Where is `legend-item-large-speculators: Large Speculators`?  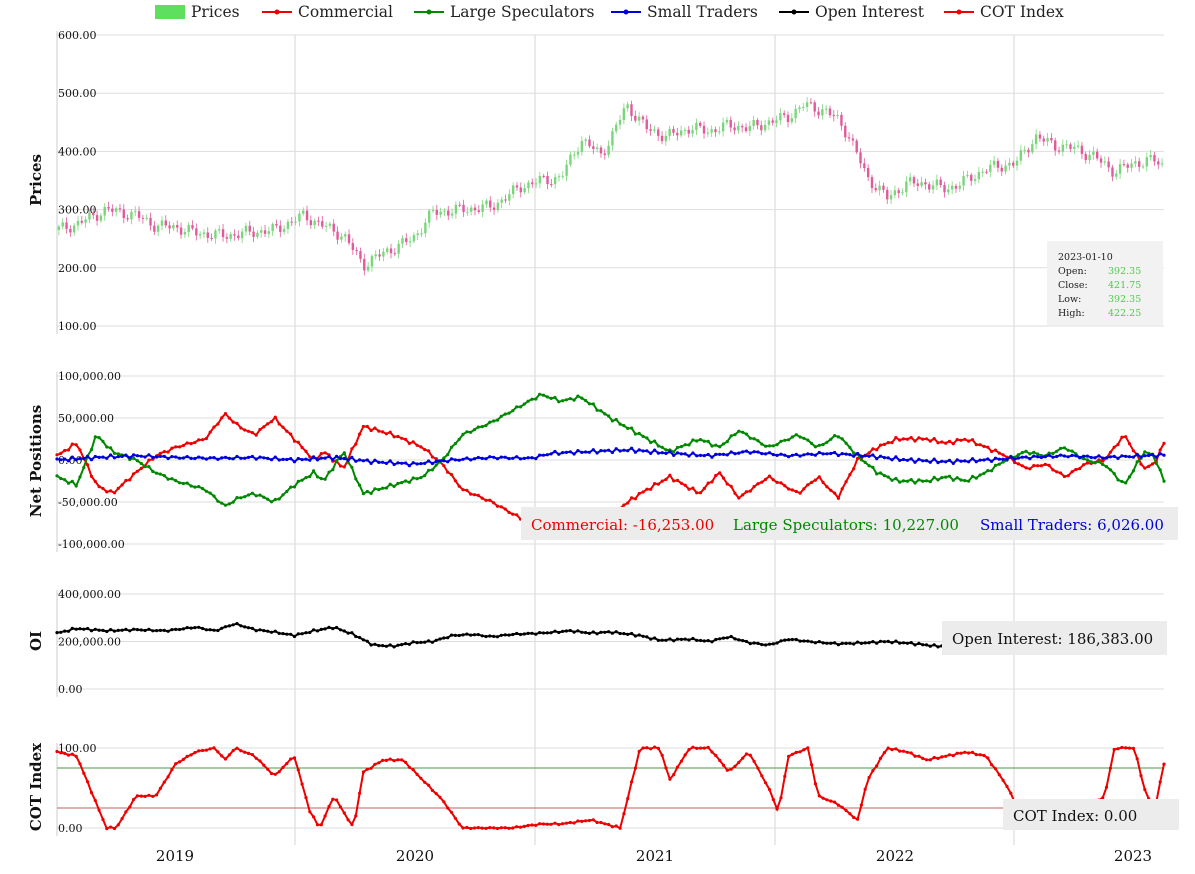 legend-item-large-speculators: Large Speculators is located at coordinates (504, 12).